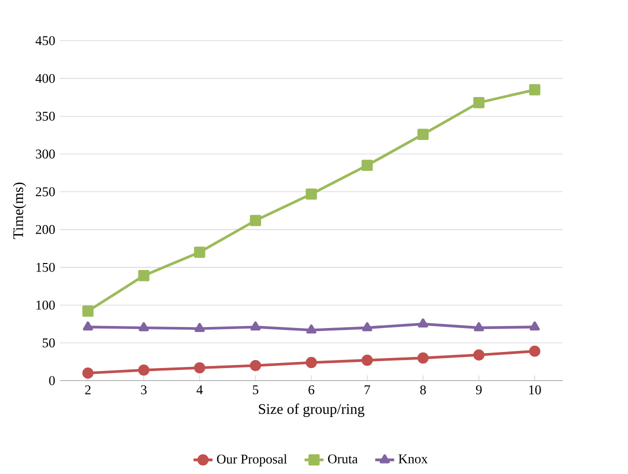 The image size is (628, 474). What do you see at coordinates (311, 410) in the screenshot?
I see `x-axis-title: Size of group/ring` at bounding box center [311, 410].